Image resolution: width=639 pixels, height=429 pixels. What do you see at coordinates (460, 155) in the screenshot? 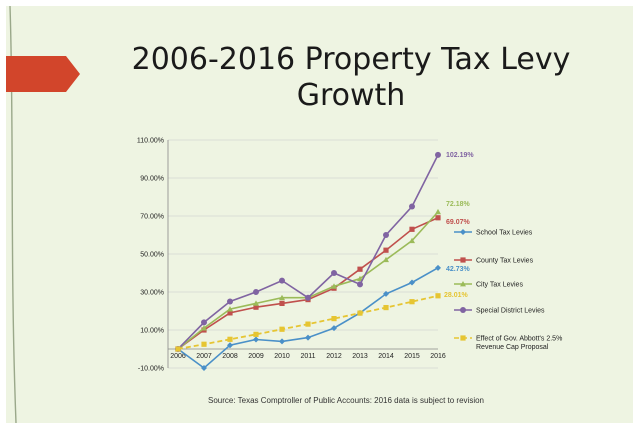
I see `data-label: 102.19%` at bounding box center [460, 155].